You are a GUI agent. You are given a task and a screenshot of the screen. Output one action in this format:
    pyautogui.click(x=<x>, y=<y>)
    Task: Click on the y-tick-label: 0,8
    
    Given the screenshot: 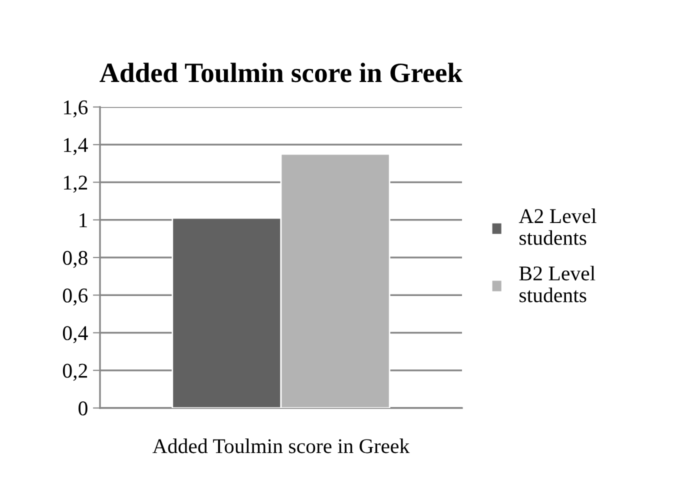 What is the action you would take?
    pyautogui.click(x=75, y=259)
    